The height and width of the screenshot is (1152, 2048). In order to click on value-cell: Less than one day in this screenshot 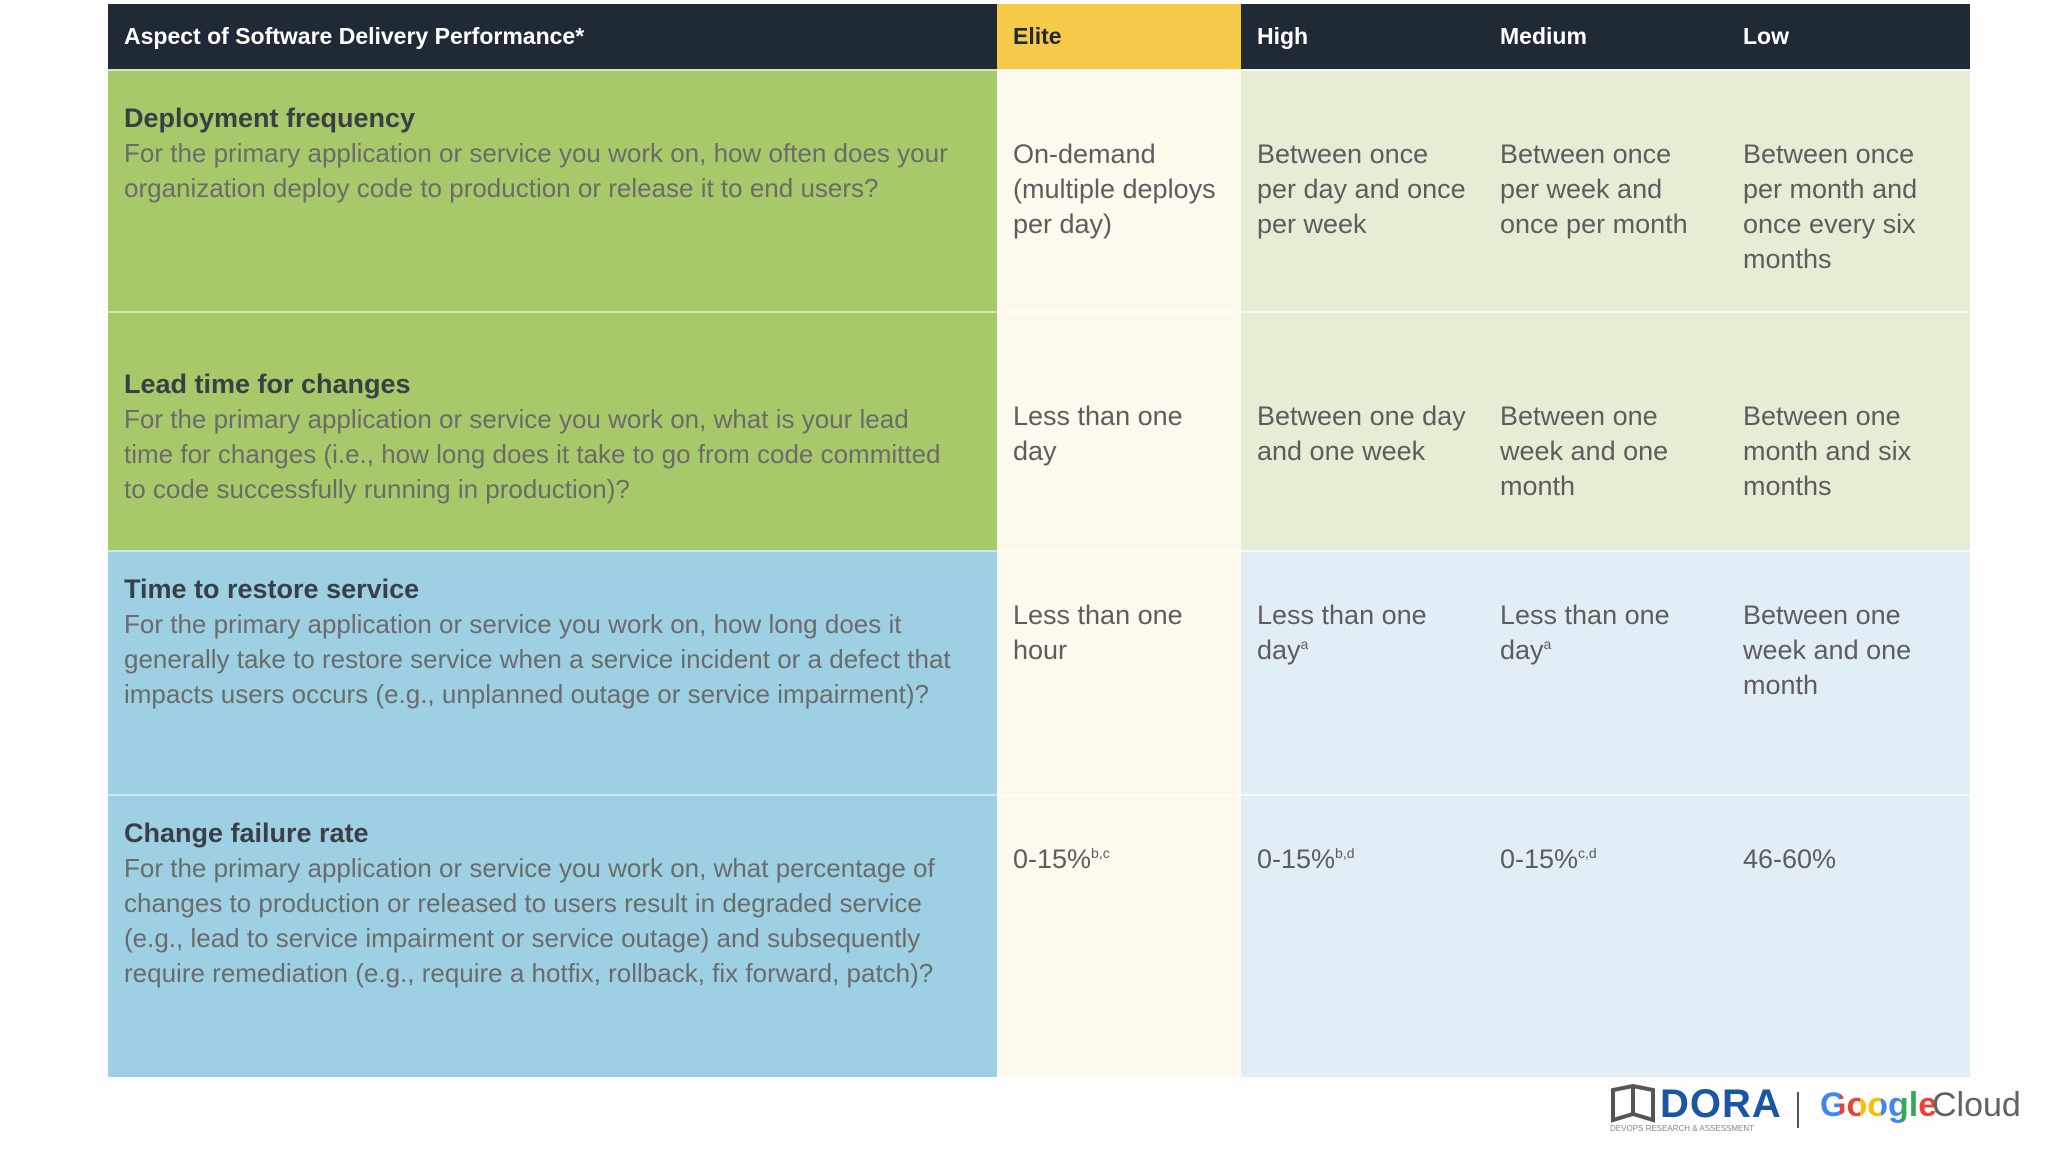, I will do `click(1119, 430)`.